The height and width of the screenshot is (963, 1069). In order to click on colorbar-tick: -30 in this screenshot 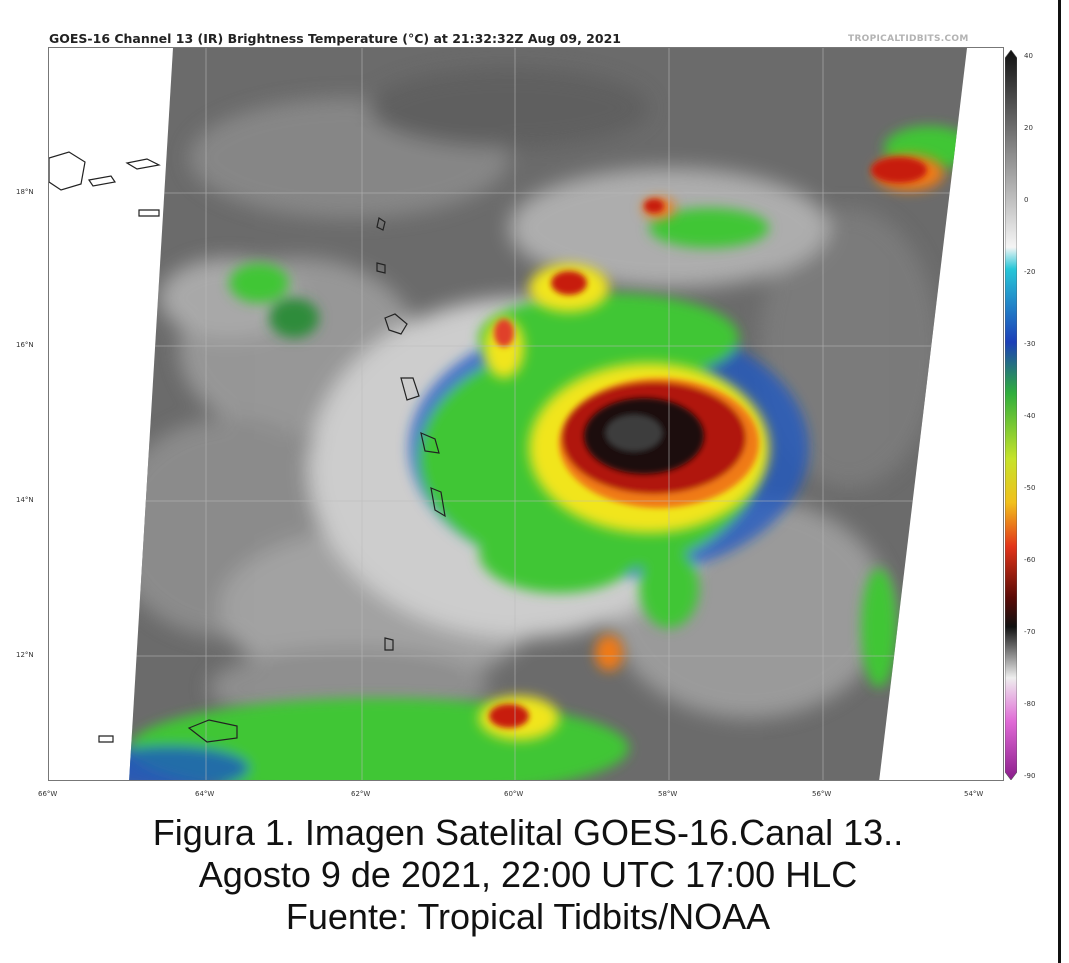, I will do `click(1030, 344)`.